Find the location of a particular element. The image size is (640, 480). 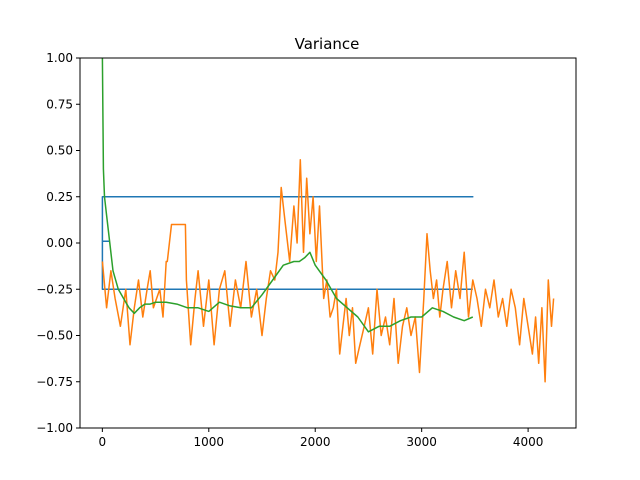

x-tick-label: 0 is located at coordinates (103, 442).